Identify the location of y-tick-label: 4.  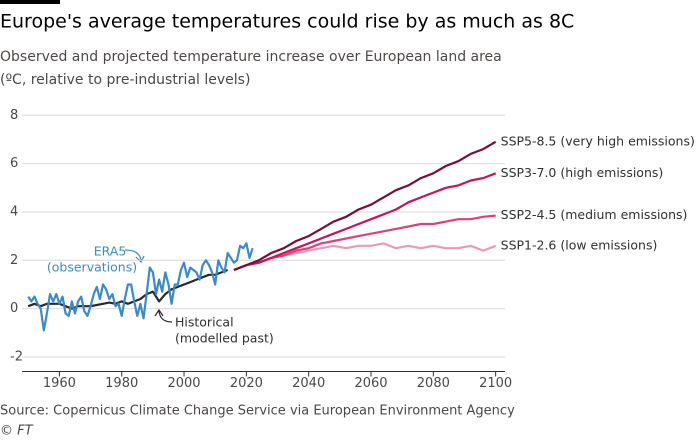
(14, 211).